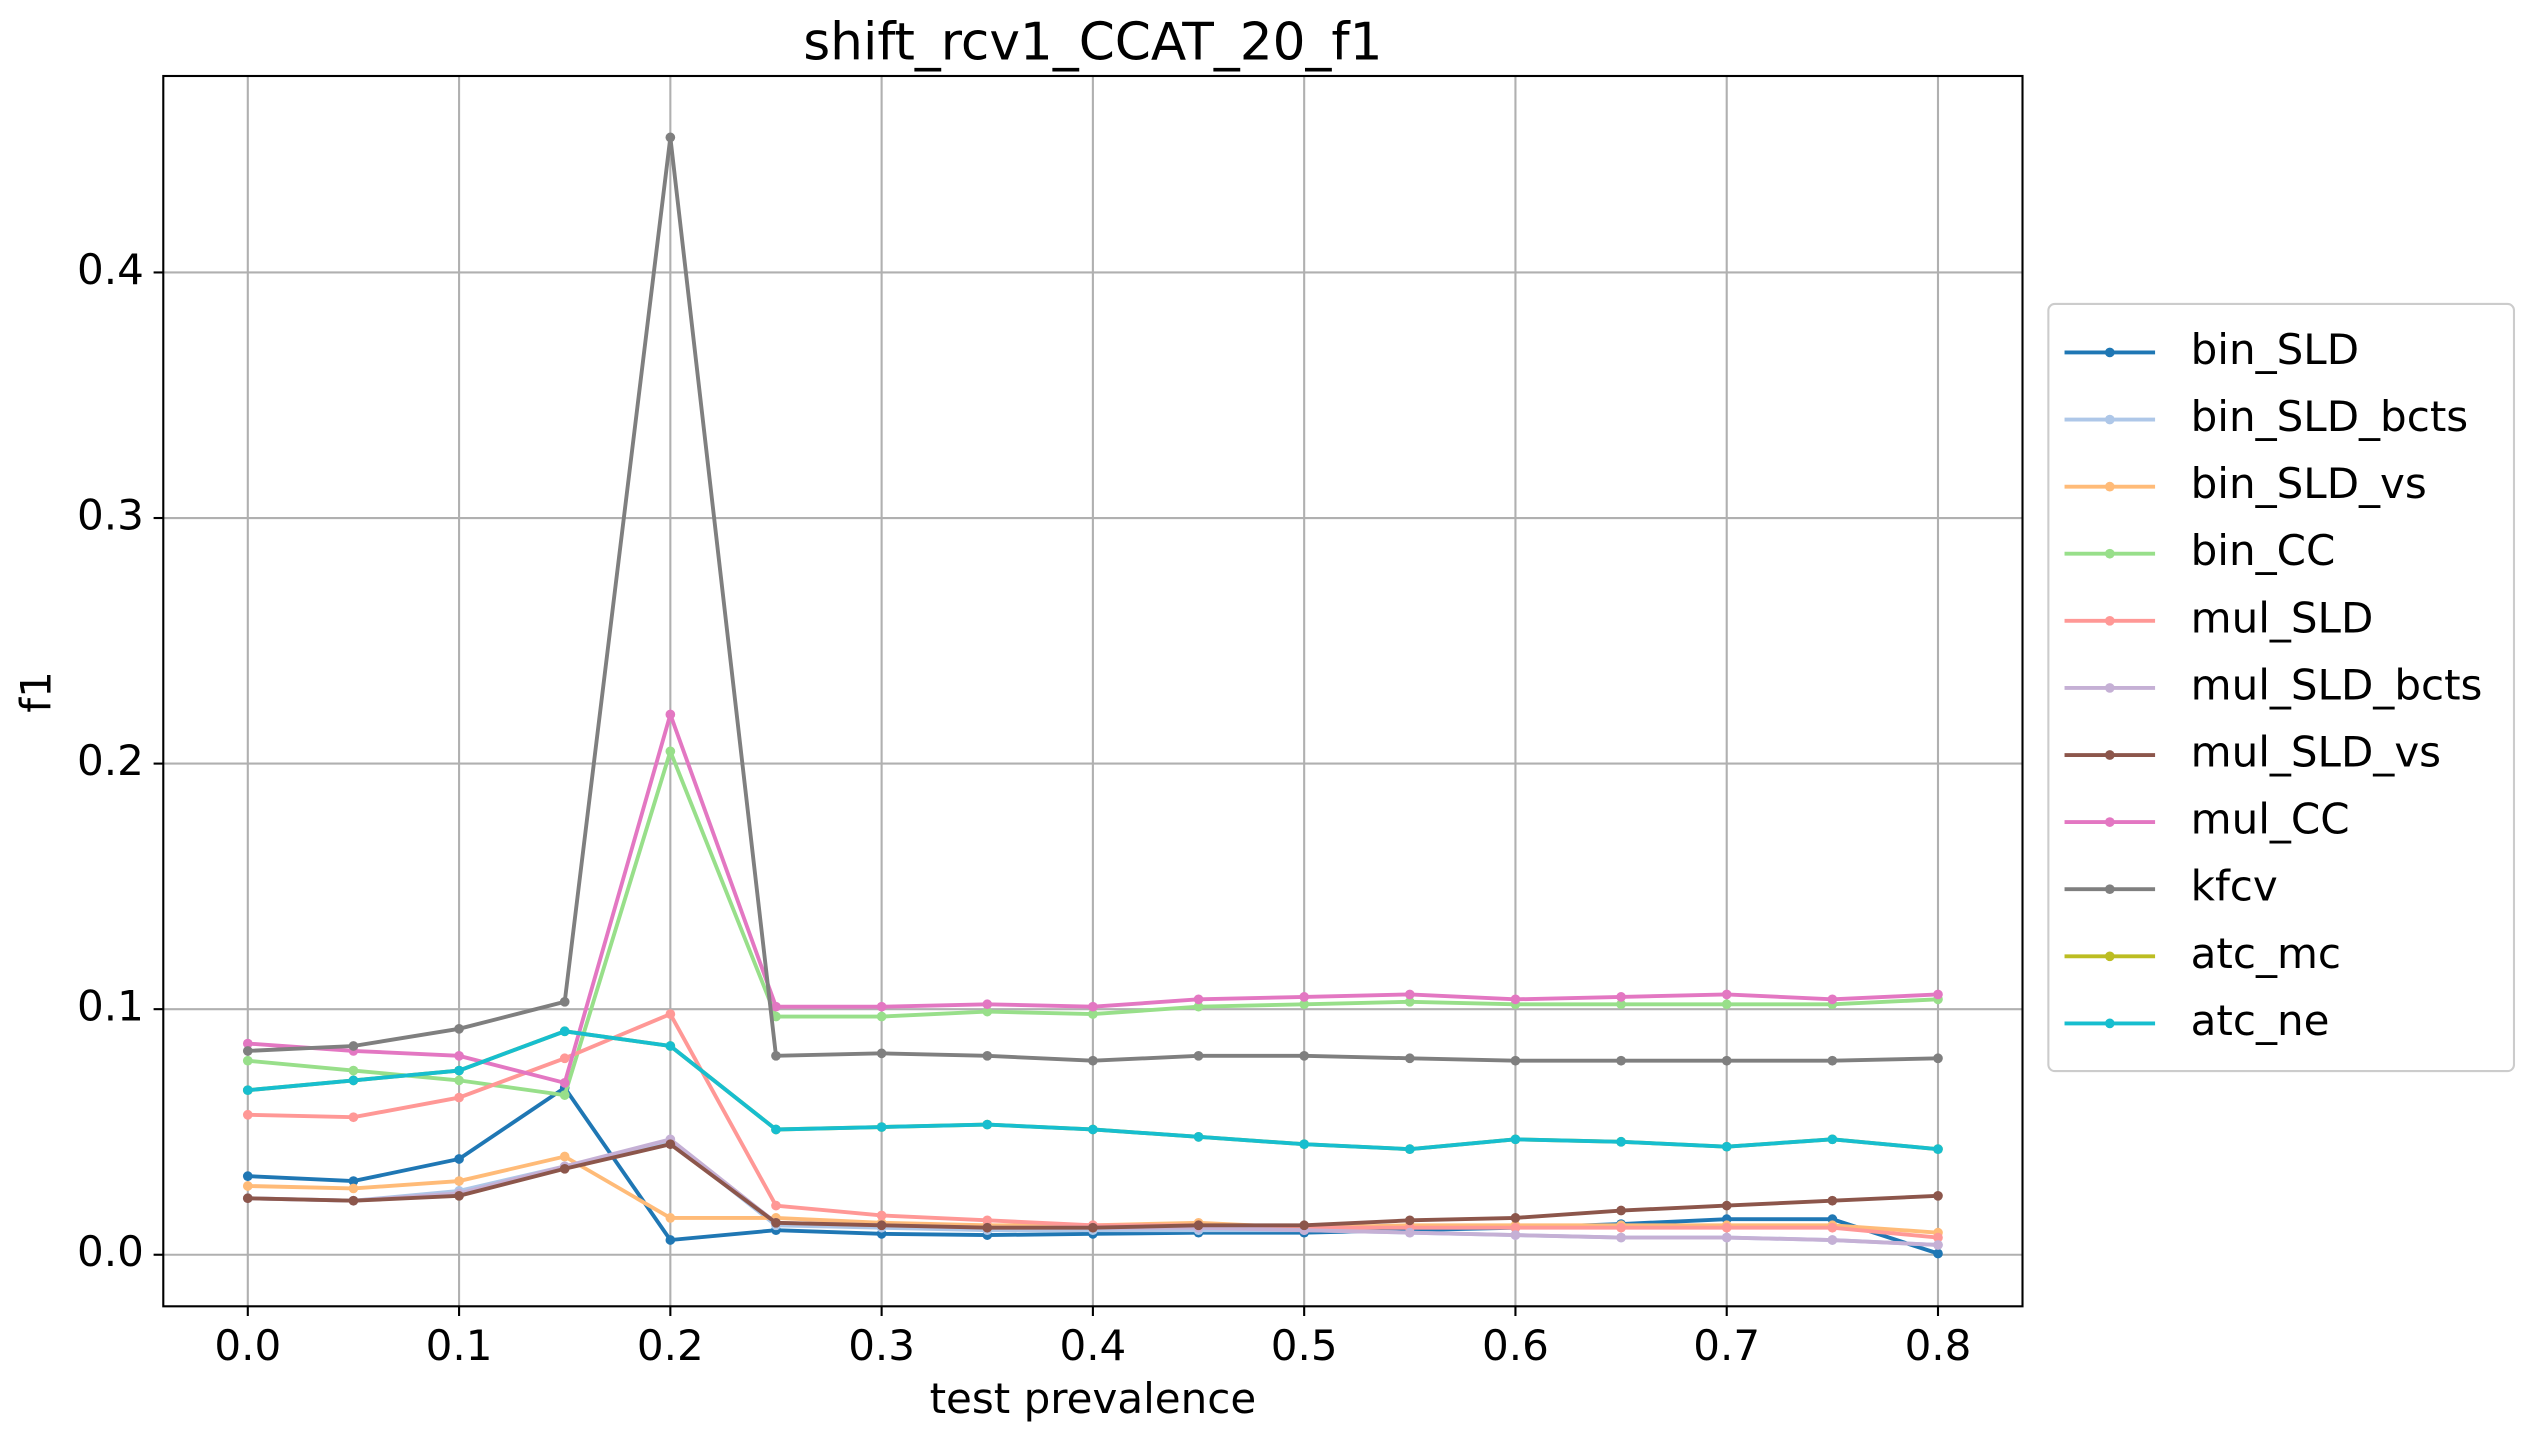  I want to click on y-tick-label: 0.0, so click(110, 1251).